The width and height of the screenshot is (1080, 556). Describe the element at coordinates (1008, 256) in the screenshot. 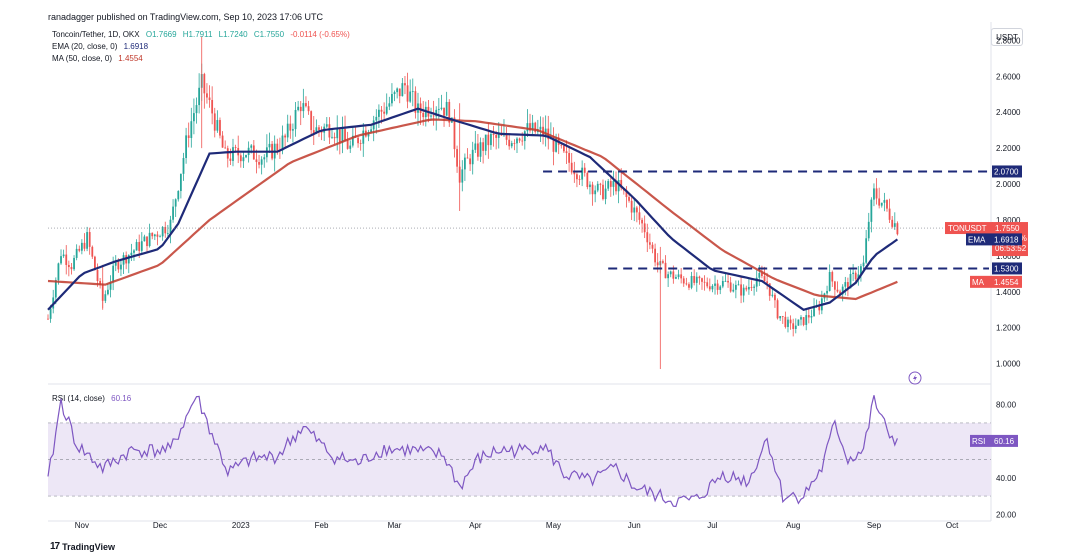

I see `price-tick-label: 1.6000` at that location.